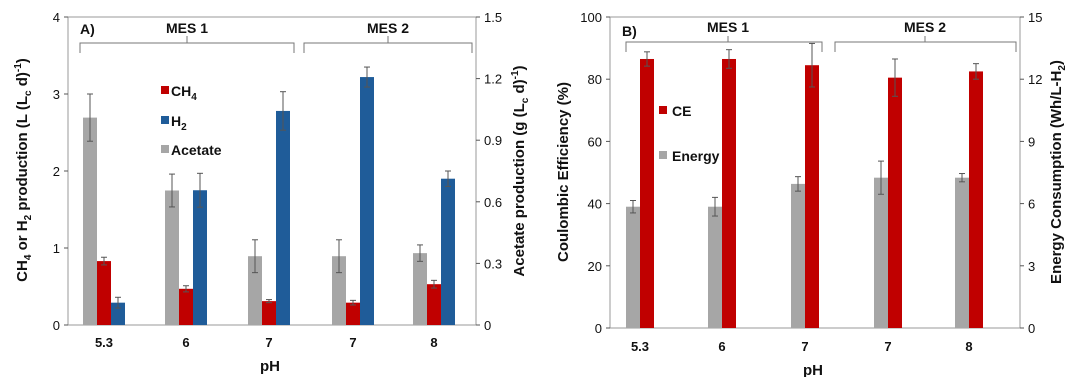 This screenshot has height=377, width=1070. What do you see at coordinates (595, 79) in the screenshot?
I see `y-tick-label-left: 80` at bounding box center [595, 79].